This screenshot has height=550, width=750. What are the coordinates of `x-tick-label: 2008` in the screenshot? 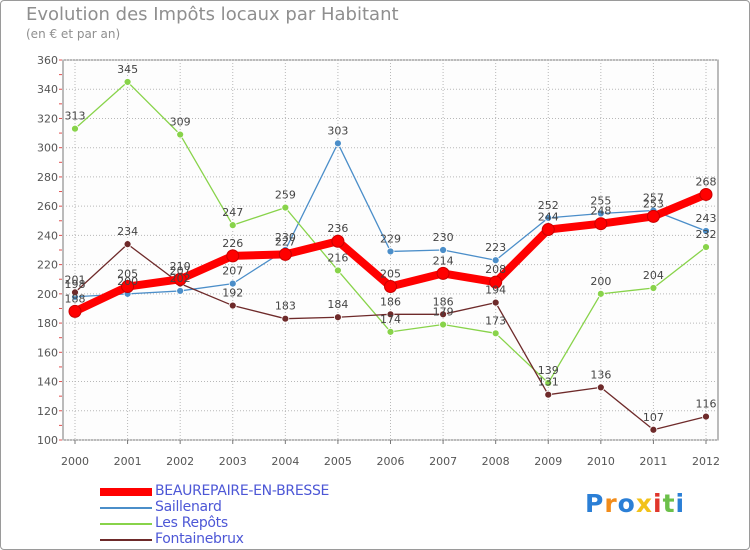 It's located at (496, 461).